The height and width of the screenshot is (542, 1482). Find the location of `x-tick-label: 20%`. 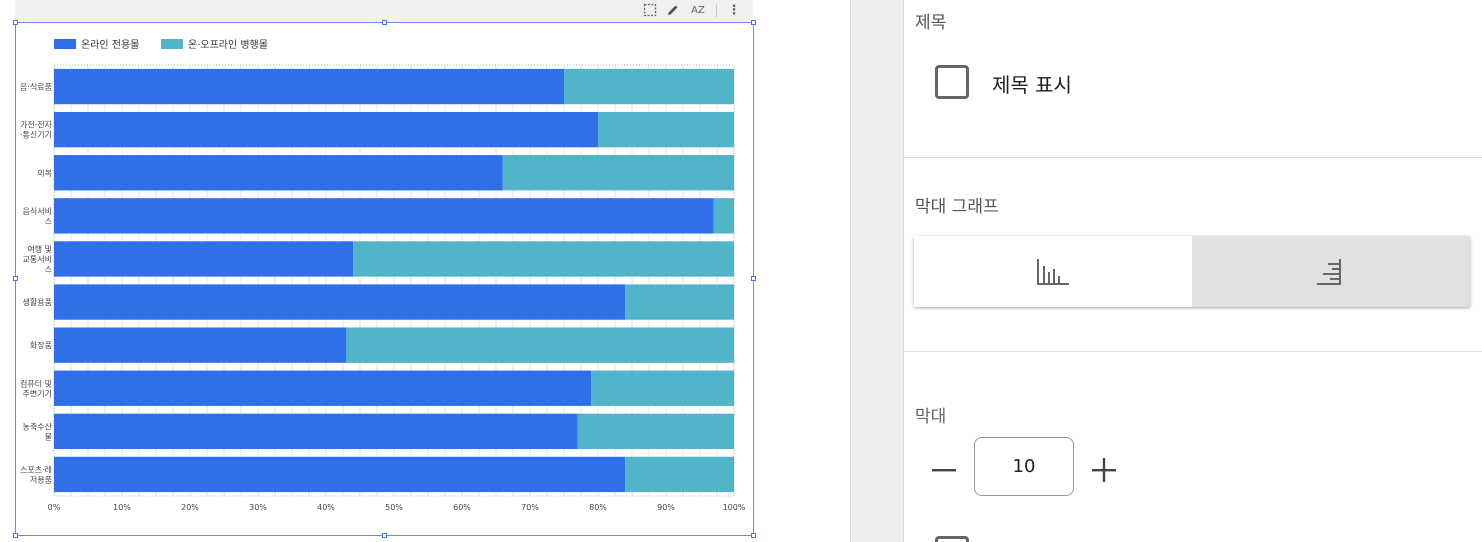

x-tick-label: 20% is located at coordinates (190, 507).